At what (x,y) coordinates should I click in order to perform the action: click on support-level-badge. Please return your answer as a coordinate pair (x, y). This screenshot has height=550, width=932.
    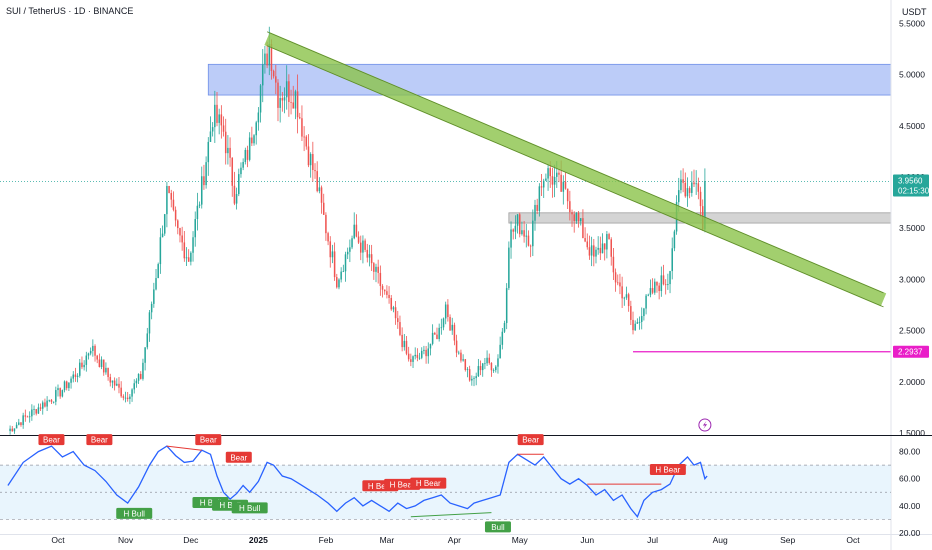
    Looking at the image, I should click on (911, 351).